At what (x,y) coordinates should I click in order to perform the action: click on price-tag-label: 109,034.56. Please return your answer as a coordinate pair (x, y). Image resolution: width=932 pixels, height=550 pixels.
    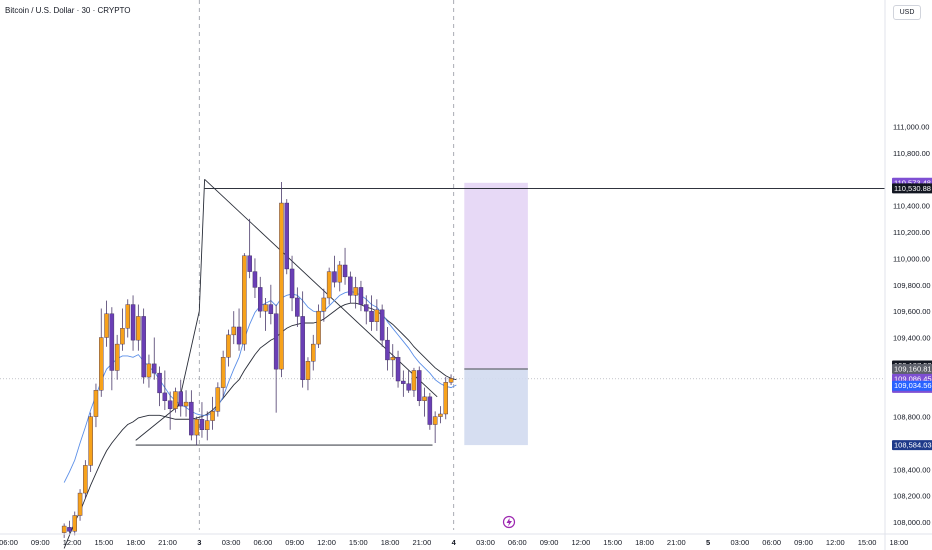
    Looking at the image, I should click on (913, 385).